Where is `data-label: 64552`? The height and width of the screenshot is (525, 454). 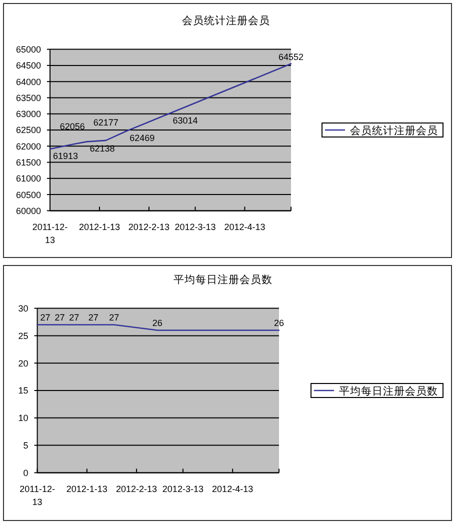
data-label: 64552 is located at coordinates (291, 57).